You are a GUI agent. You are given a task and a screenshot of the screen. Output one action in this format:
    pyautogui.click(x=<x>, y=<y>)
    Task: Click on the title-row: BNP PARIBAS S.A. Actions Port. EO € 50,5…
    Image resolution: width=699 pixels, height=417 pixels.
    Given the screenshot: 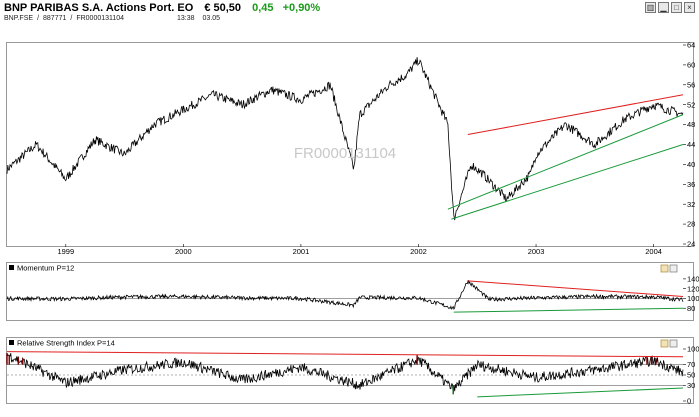 What is the action you would take?
    pyautogui.click(x=162, y=8)
    